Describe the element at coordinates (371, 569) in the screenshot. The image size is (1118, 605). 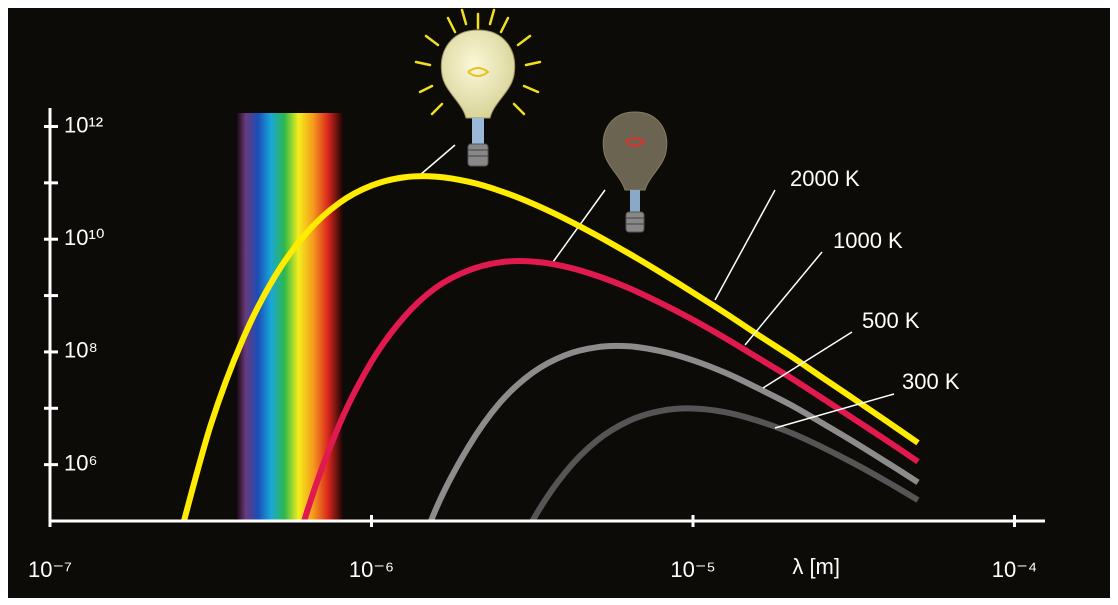
I see `x-tick-label: 10⁻⁶` at that location.